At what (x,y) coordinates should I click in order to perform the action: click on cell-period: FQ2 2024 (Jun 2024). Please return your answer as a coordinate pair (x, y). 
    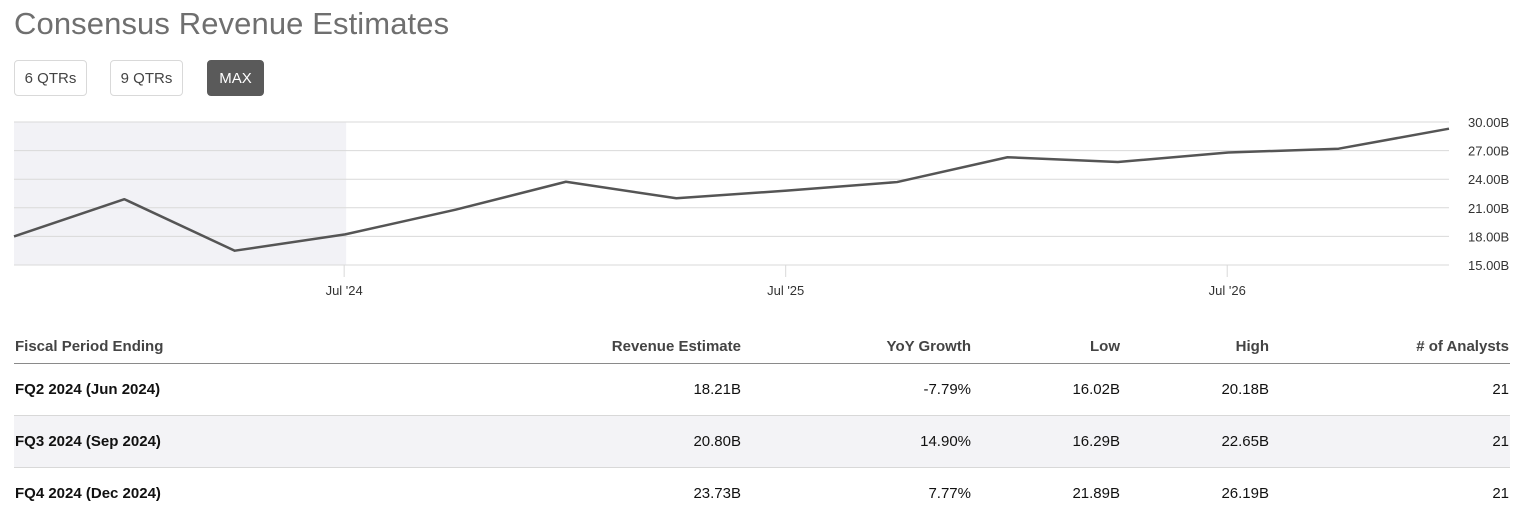
    Looking at the image, I should click on (88, 389).